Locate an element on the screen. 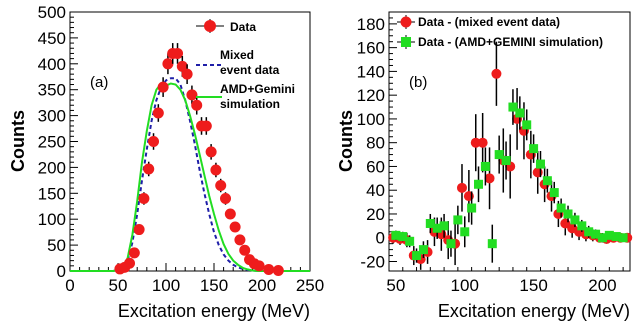 The image size is (634, 325). y-tick-label: 120 is located at coordinates (371, 95).